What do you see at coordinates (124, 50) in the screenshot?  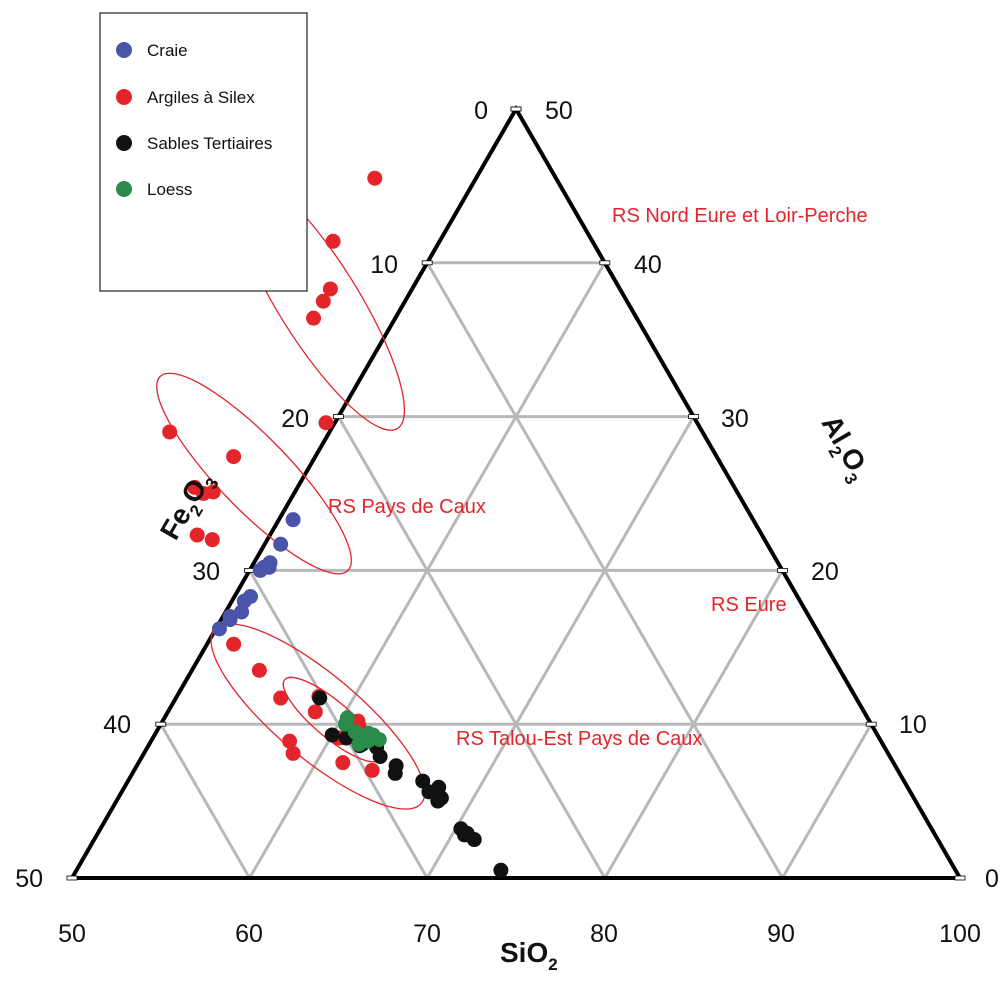 I see `legend-marker-craie` at bounding box center [124, 50].